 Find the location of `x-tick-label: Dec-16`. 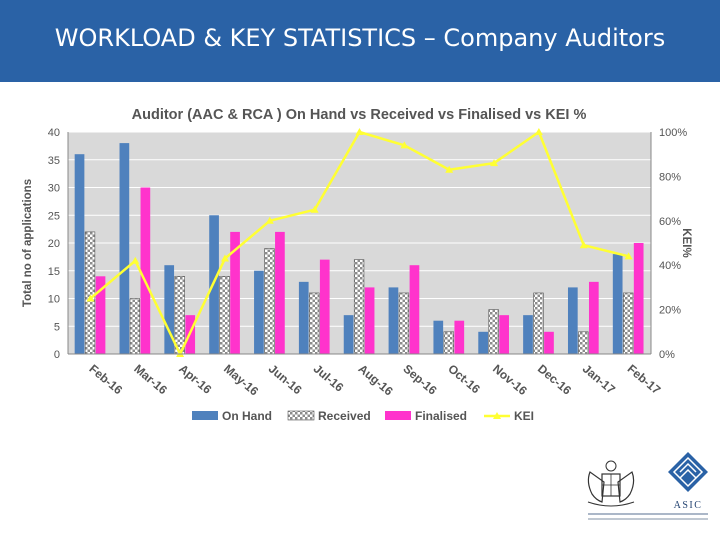

x-tick-label: Dec-16 is located at coordinates (554, 380).